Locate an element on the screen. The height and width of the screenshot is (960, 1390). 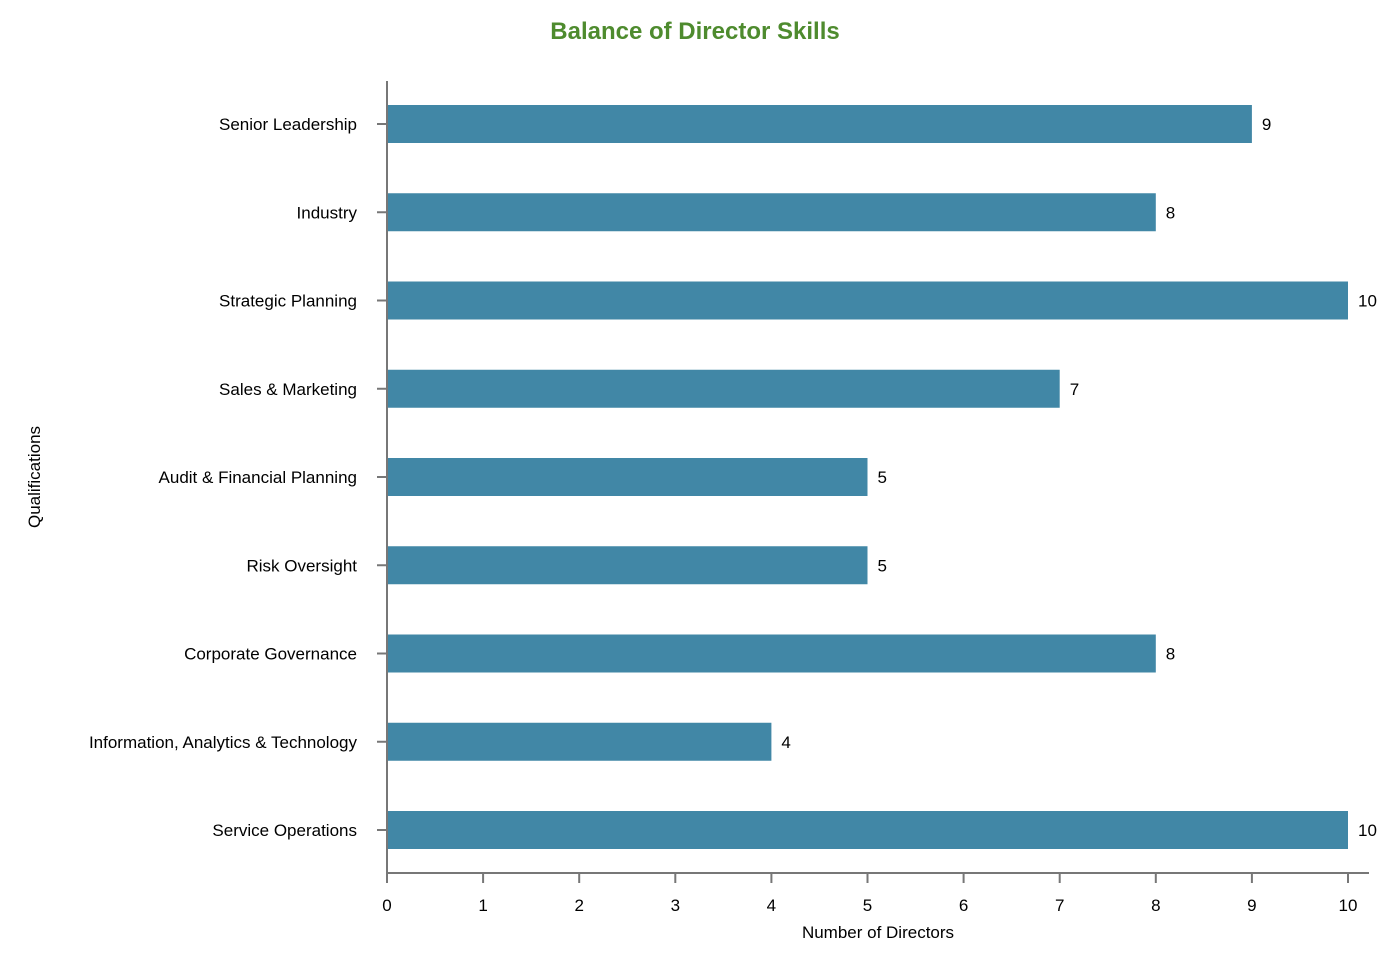
y-axis-title: Qualifications is located at coordinates (34, 477).